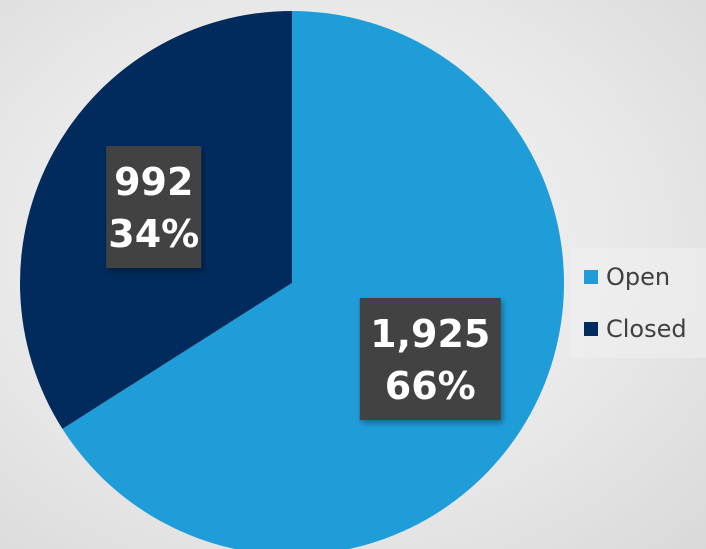 This screenshot has width=706, height=549. Describe the element at coordinates (638, 277) in the screenshot. I see `legend-label-open: Open` at that location.